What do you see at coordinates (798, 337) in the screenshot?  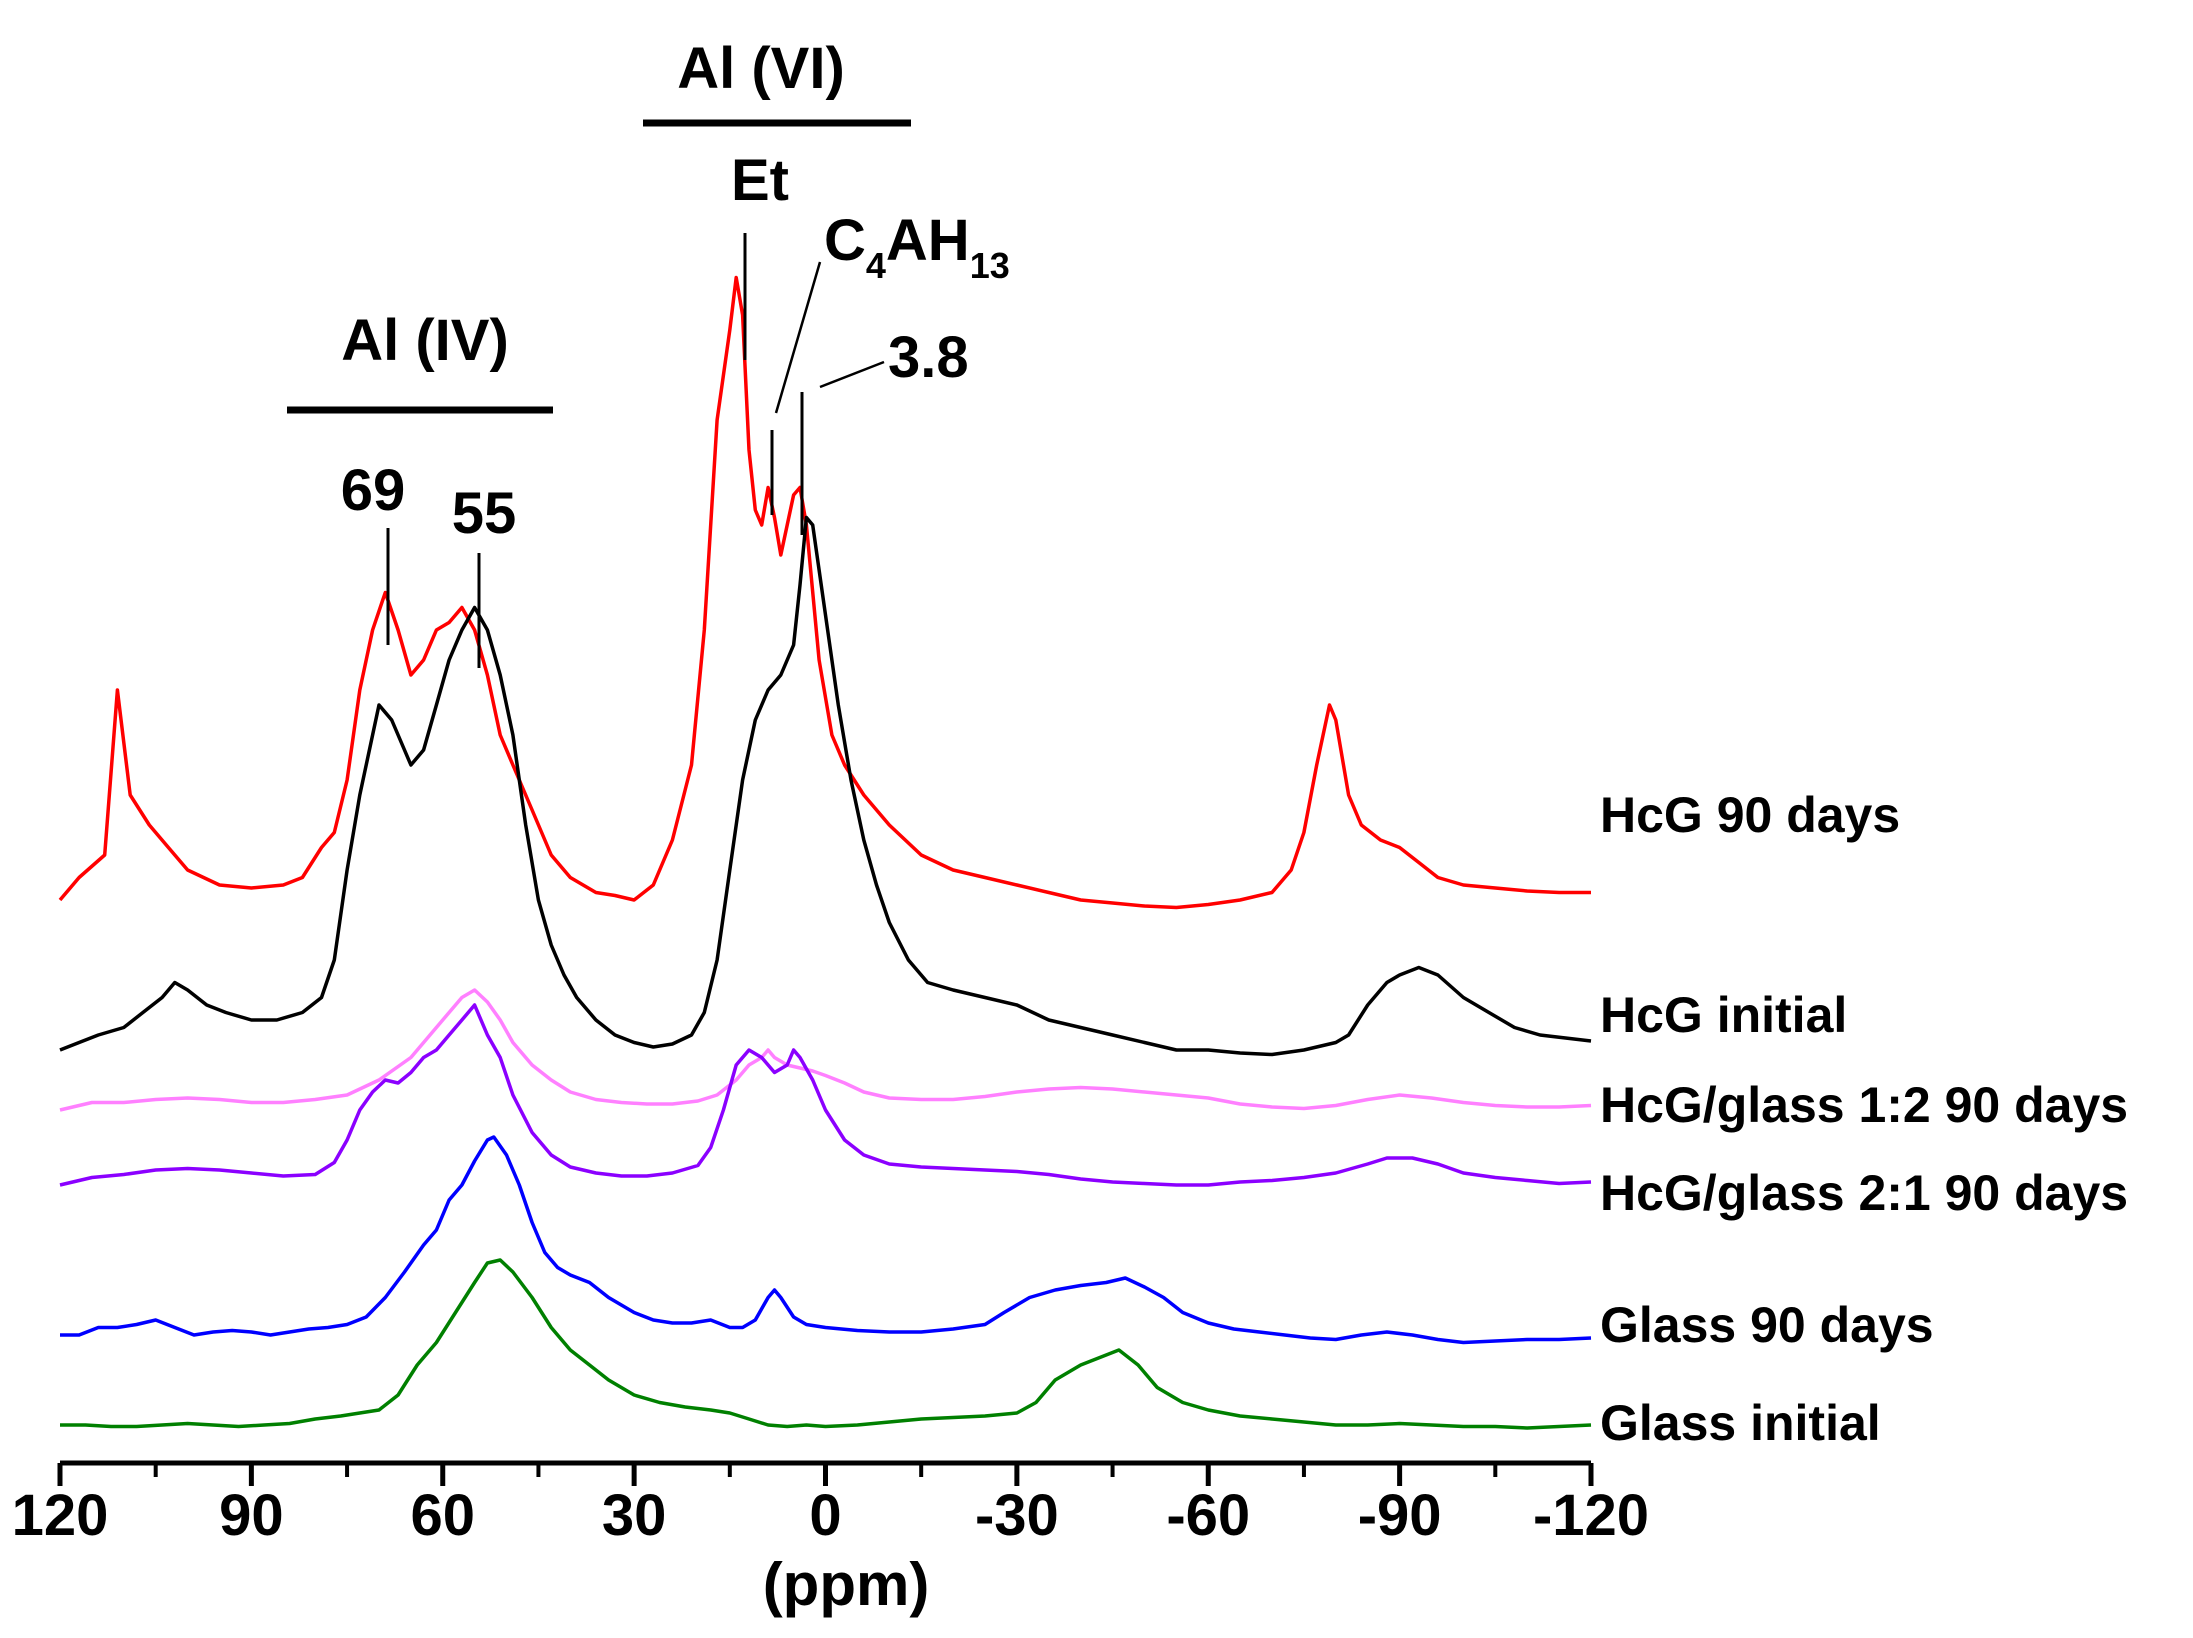 I see `peak-c4ah13-leader` at bounding box center [798, 337].